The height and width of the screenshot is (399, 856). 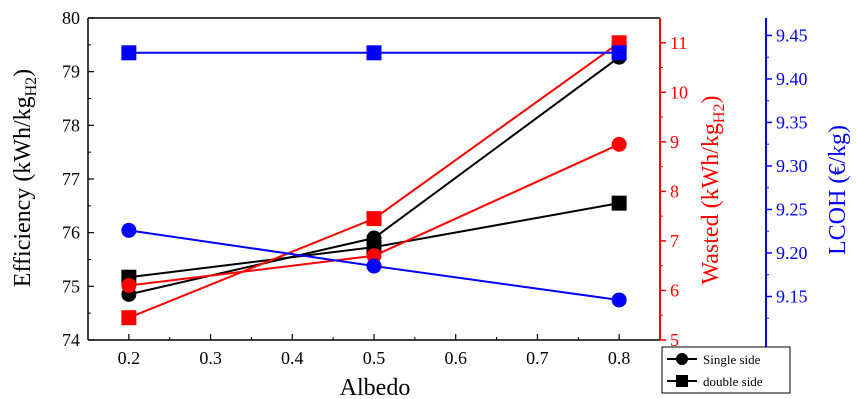 I want to click on left-tick-label: 78, so click(x=71, y=125).